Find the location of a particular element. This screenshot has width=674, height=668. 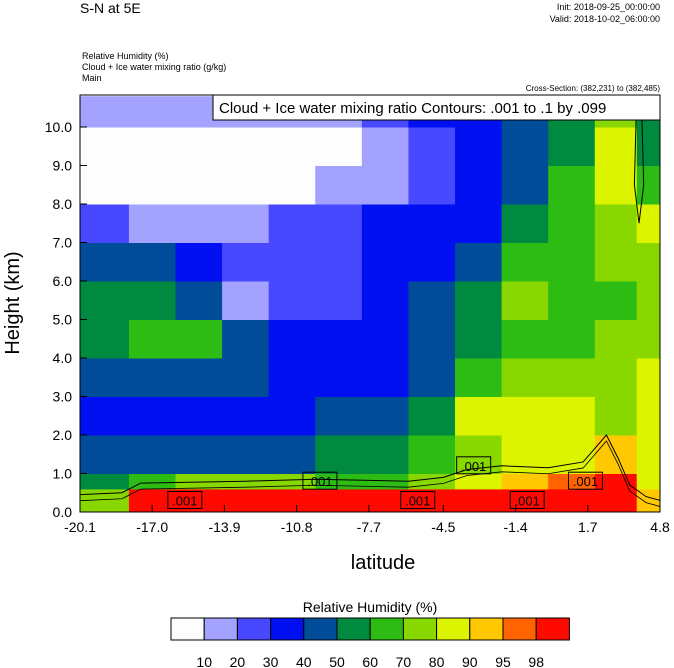

y-tick-label: 1.0 is located at coordinates (63, 474).